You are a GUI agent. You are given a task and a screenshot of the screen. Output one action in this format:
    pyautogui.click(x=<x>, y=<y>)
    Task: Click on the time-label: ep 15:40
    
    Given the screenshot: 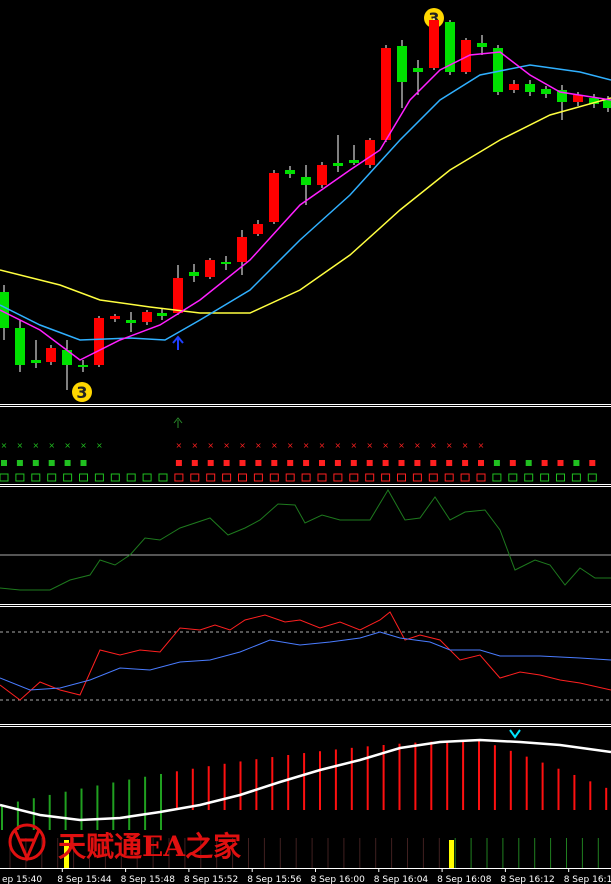 What is the action you would take?
    pyautogui.click(x=22, y=879)
    